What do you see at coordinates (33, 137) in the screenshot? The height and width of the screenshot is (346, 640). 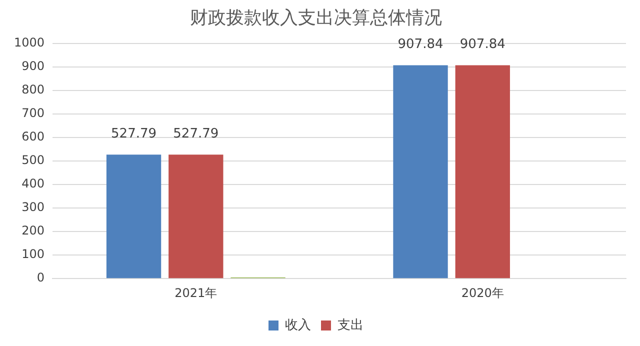 I see `y-tick-label: 600` at bounding box center [33, 137].